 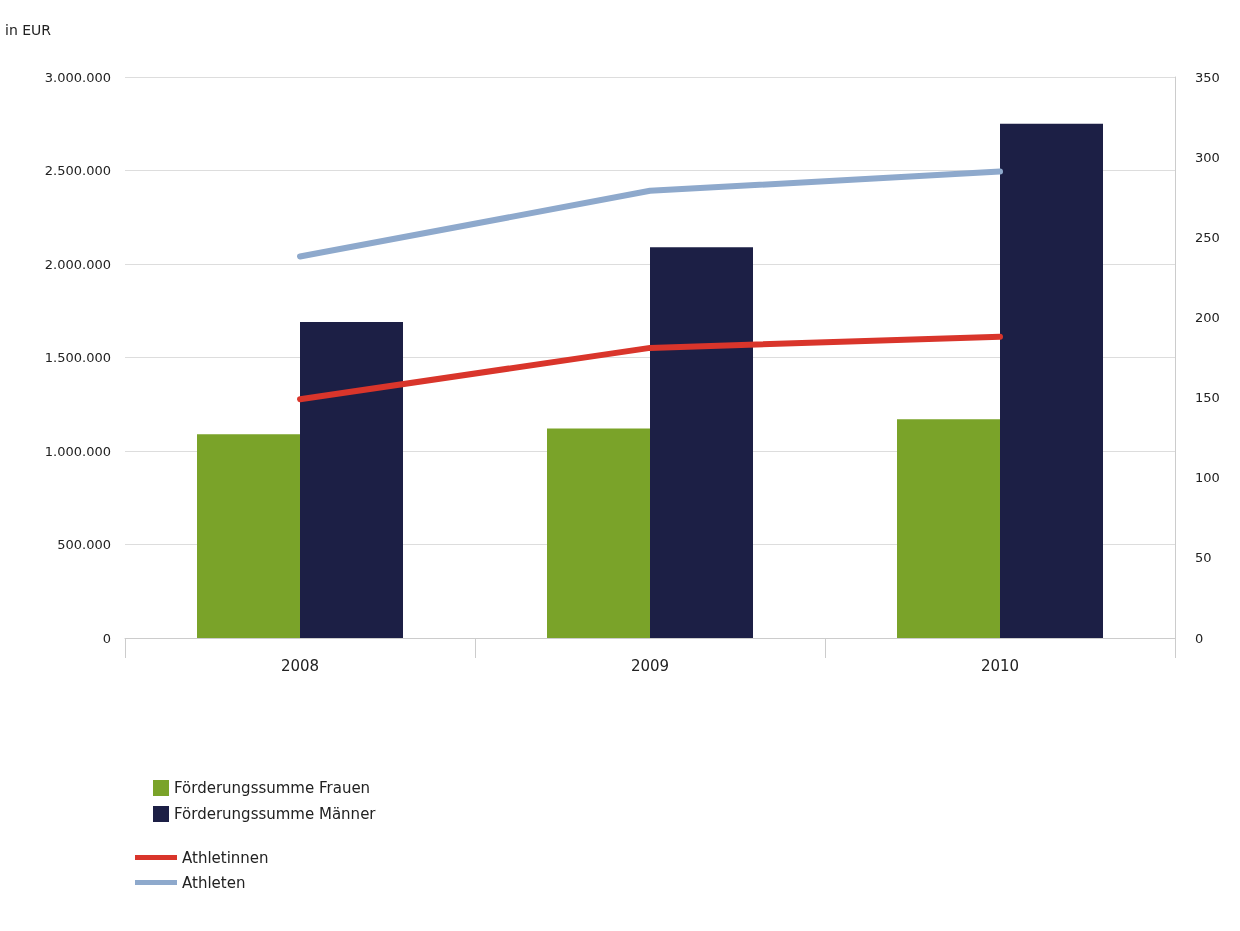 I want to click on x-tick-label: 2009, so click(x=650, y=665).